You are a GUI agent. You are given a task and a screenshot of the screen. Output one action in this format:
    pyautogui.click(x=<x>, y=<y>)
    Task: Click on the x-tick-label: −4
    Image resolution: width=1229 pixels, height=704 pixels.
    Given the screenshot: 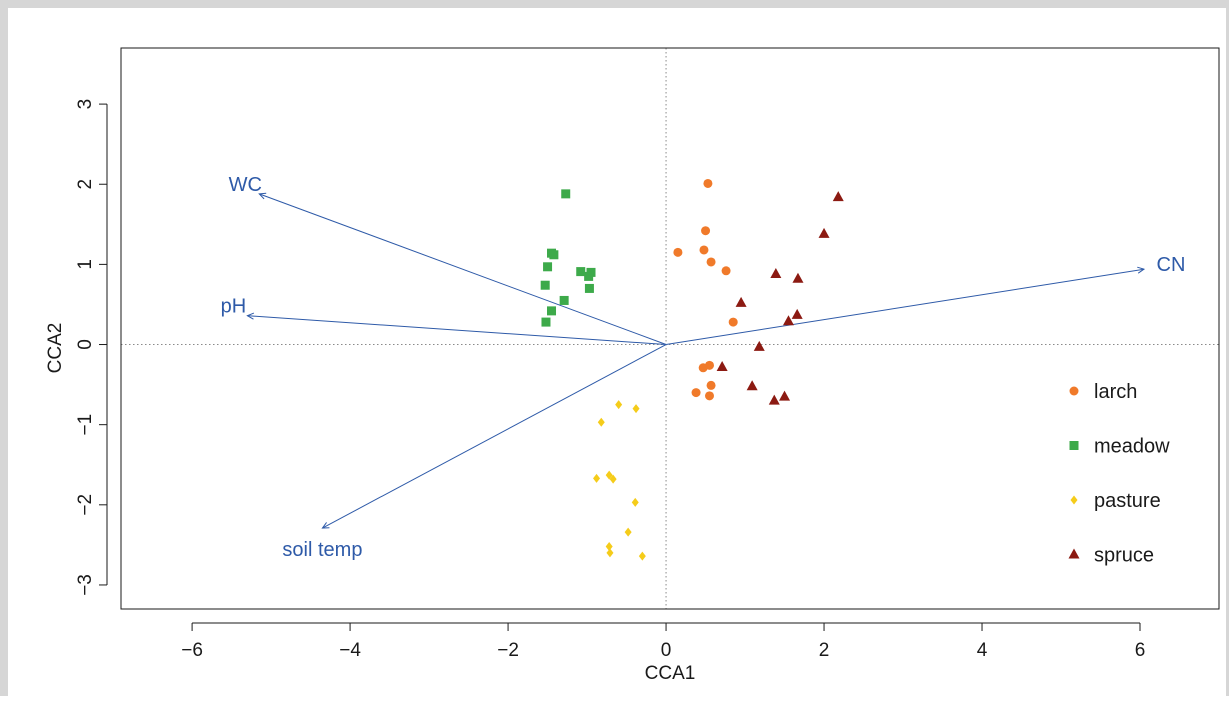 What is the action you would take?
    pyautogui.click(x=350, y=650)
    